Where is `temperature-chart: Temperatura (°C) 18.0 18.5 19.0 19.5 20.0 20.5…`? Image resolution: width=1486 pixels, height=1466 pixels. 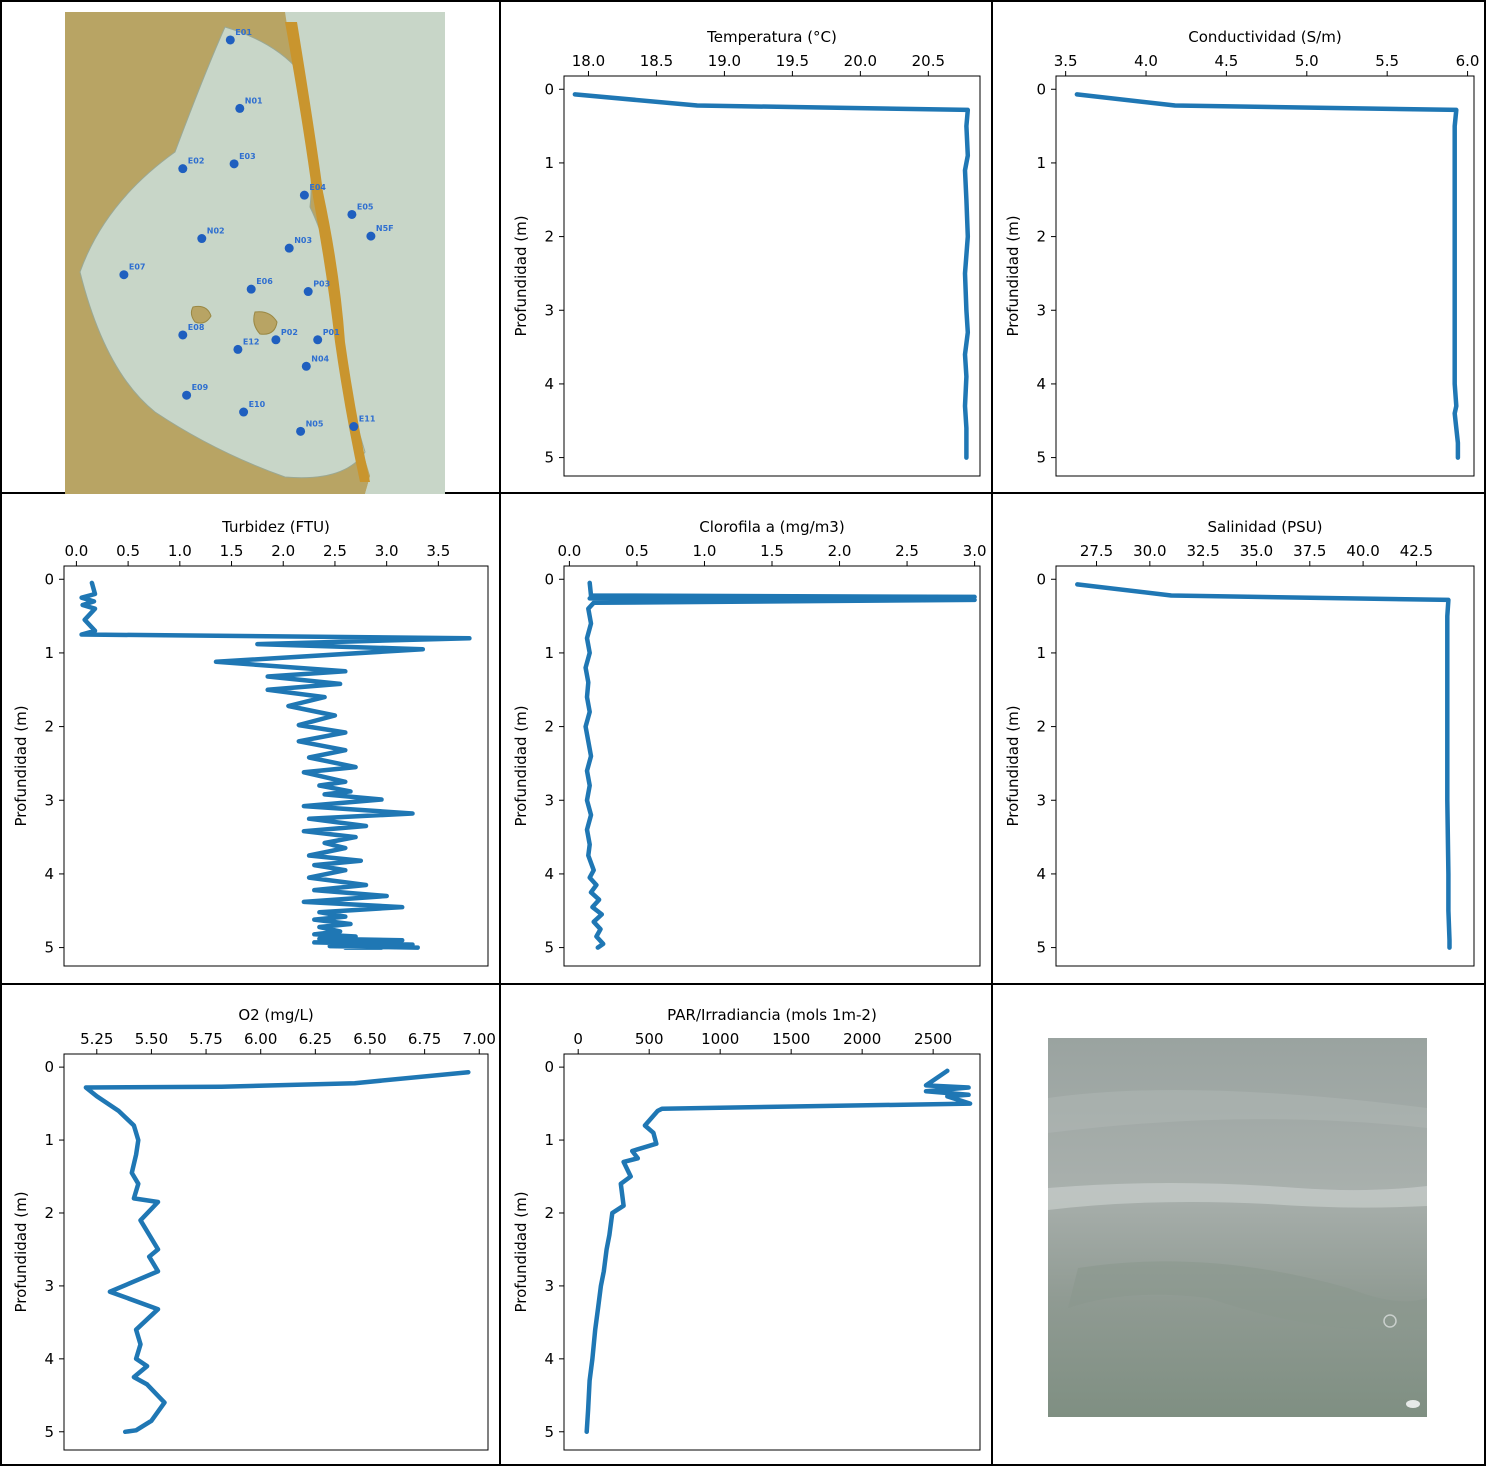
temperature-chart: Temperatura (°C) 18.0 18.5 19.0 19.5 20.0 20.5… is located at coordinates (746, 252).